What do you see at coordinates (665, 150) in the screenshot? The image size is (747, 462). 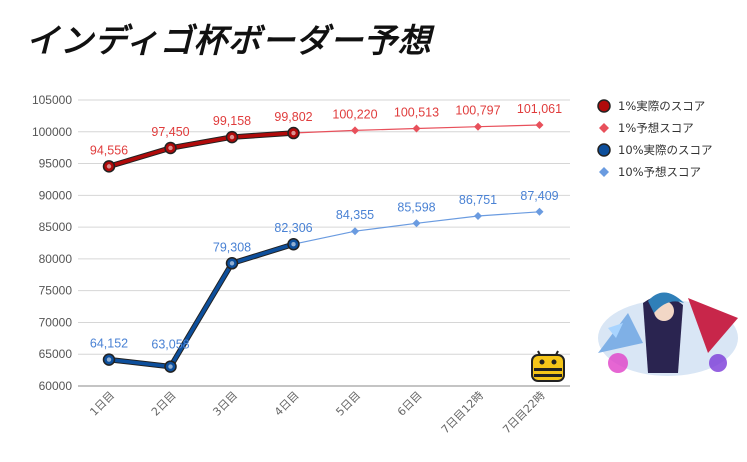 I see `legend-label: 10%実際のスコア` at bounding box center [665, 150].